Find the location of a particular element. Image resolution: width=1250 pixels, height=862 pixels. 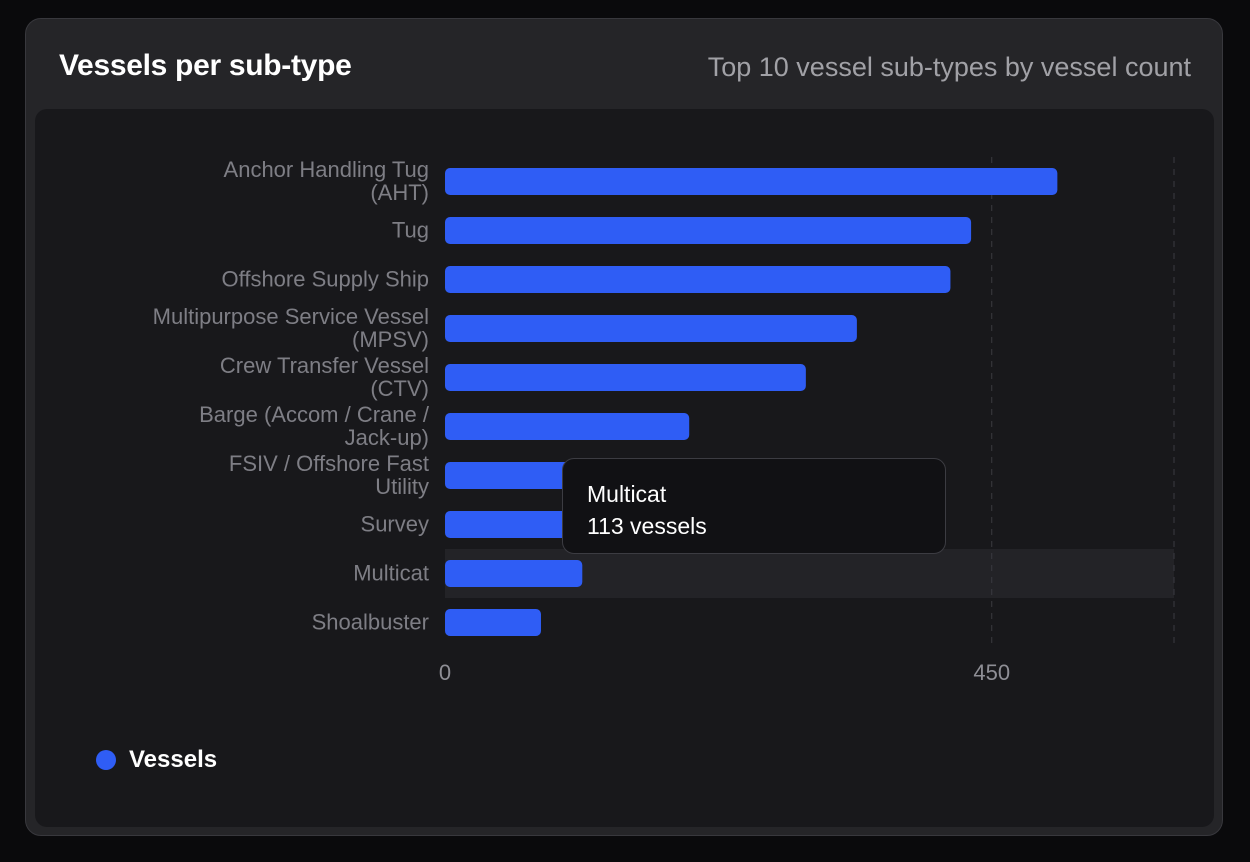

category-label: Shoalbuster is located at coordinates (370, 622).